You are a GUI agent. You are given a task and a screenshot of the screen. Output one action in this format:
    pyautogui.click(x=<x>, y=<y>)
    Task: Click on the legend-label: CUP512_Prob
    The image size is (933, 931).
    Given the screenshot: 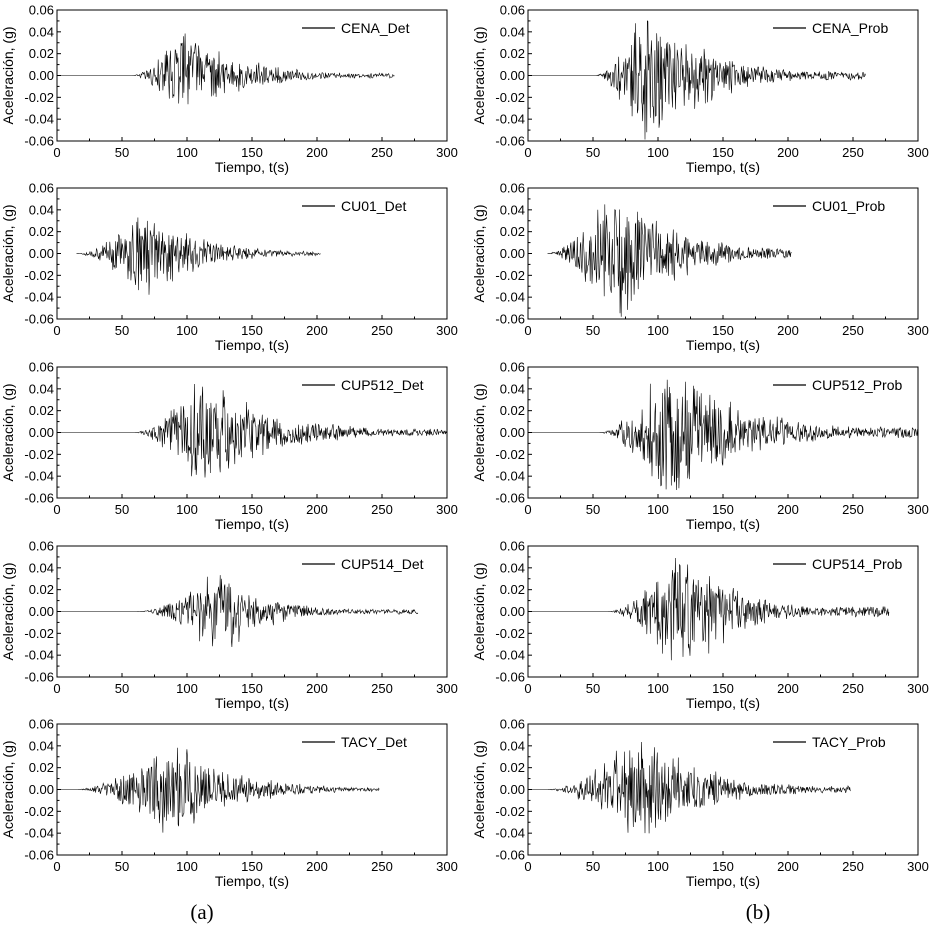 What is the action you would take?
    pyautogui.click(x=857, y=385)
    